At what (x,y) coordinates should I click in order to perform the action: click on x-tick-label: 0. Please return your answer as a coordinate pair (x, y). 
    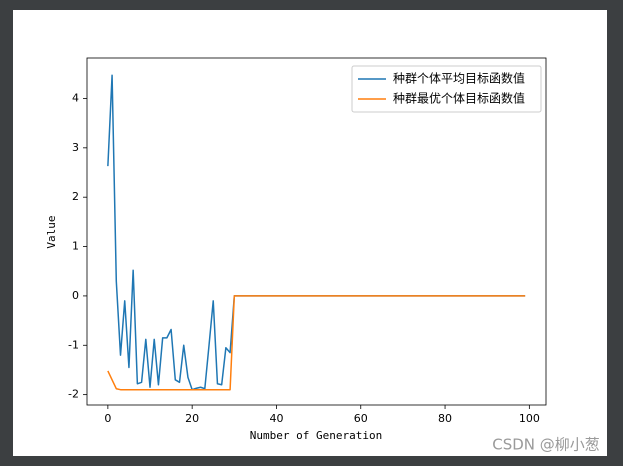
    Looking at the image, I should click on (107, 418).